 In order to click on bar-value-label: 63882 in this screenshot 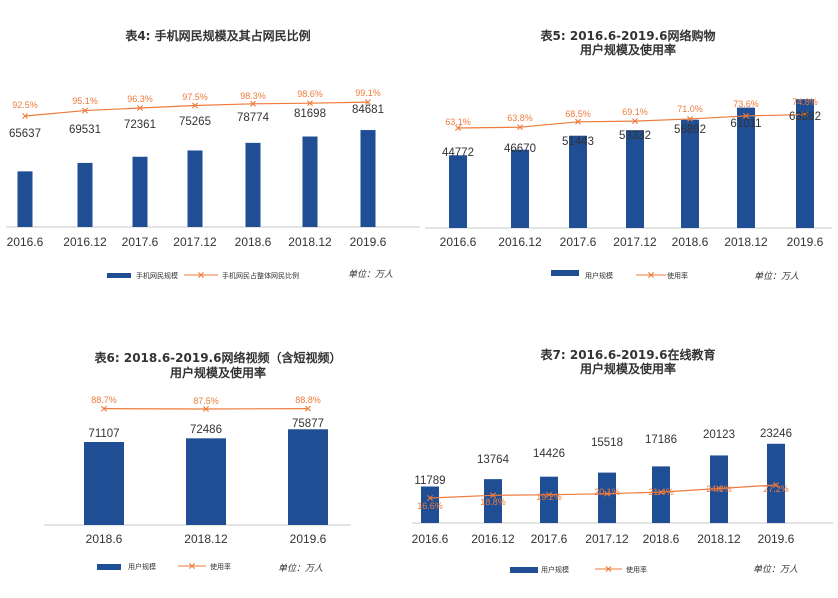, I will do `click(805, 117)`.